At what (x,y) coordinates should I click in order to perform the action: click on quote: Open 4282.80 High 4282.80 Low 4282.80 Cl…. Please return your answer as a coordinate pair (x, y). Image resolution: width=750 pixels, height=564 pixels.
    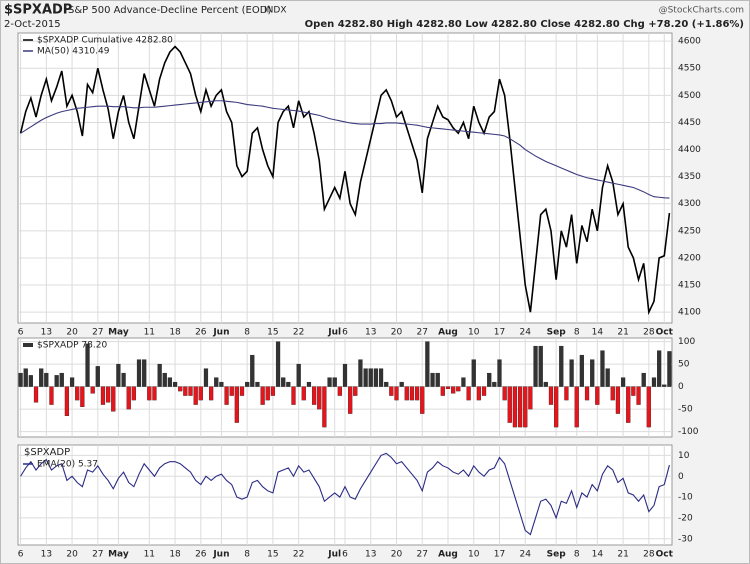
    Looking at the image, I should click on (524, 24).